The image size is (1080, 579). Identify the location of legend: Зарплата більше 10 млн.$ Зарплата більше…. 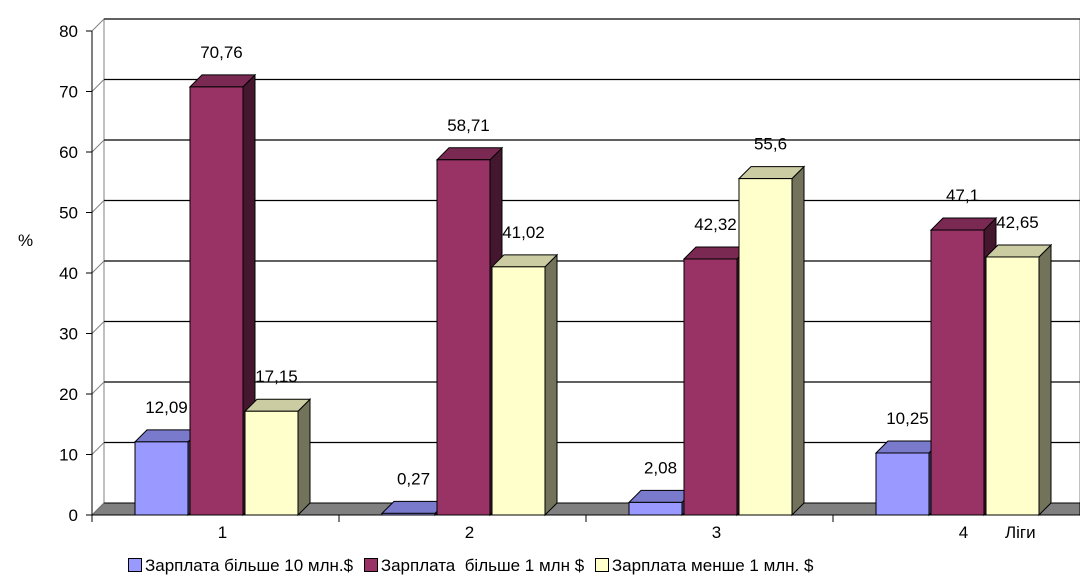
(473, 566).